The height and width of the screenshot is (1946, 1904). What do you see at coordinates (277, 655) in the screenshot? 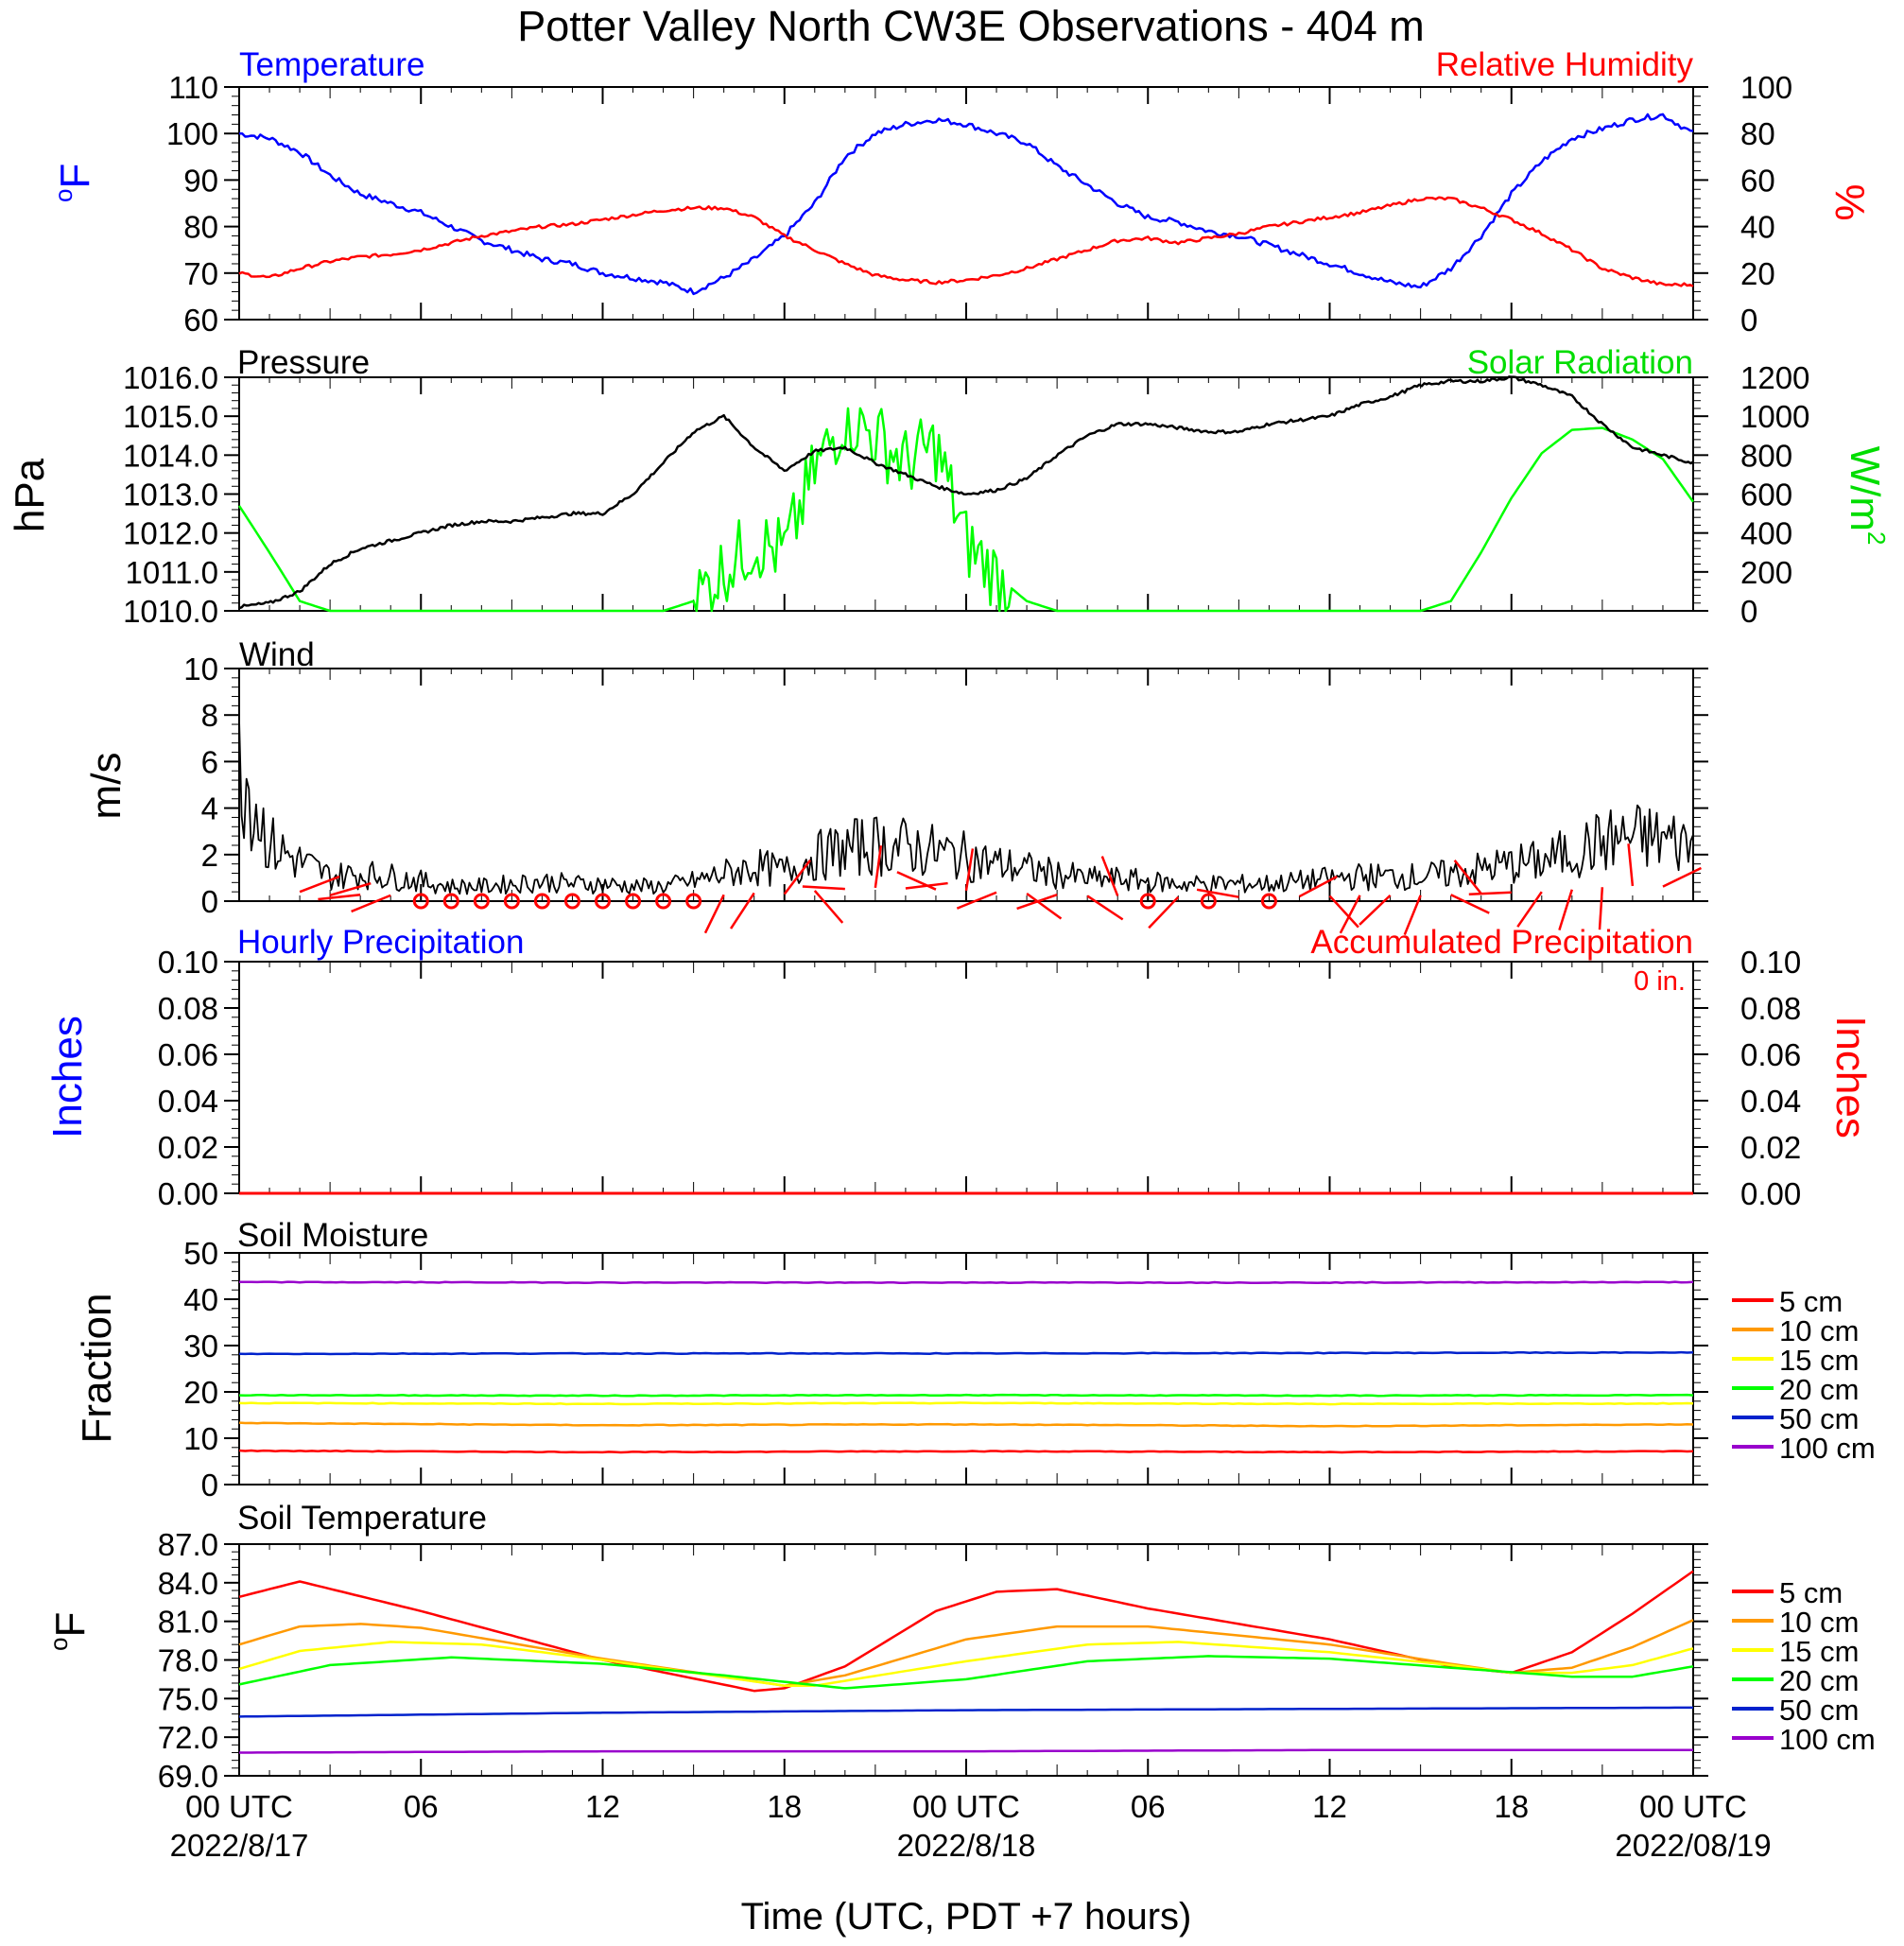
I see `wind-title: Wind` at bounding box center [277, 655].